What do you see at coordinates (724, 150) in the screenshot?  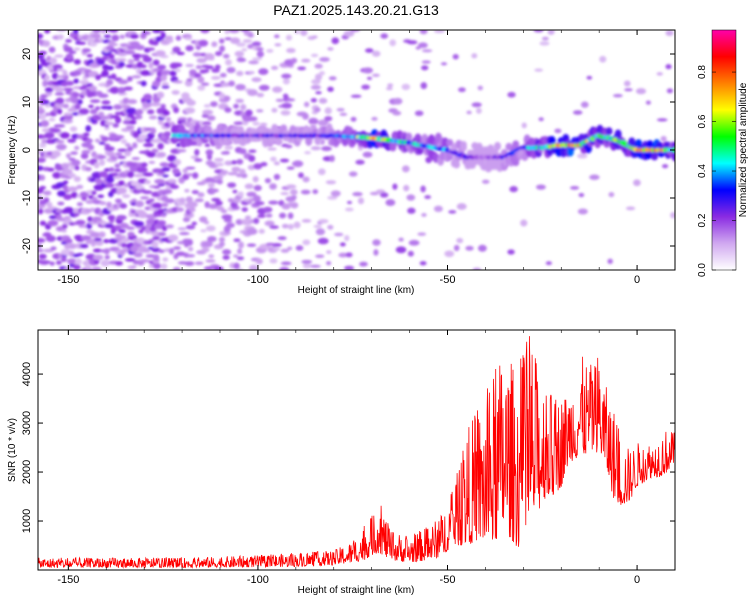 I see `colorbar-bar` at bounding box center [724, 150].